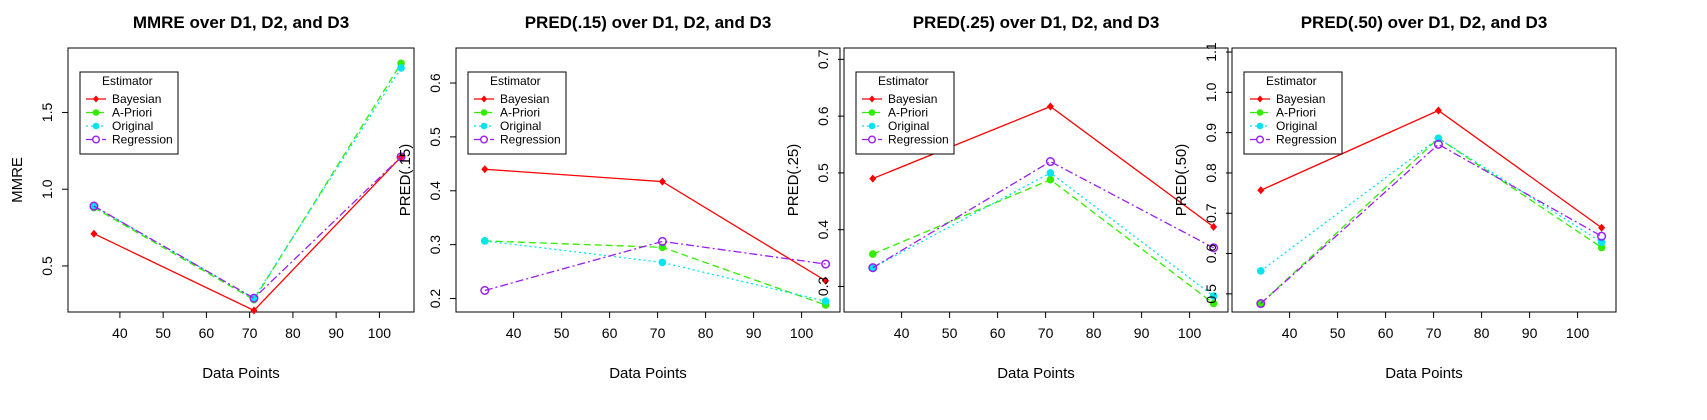 This screenshot has height=420, width=1707. I want to click on chart-title: PRED(.25) over D1, D2, and D3, so click(1036, 22).